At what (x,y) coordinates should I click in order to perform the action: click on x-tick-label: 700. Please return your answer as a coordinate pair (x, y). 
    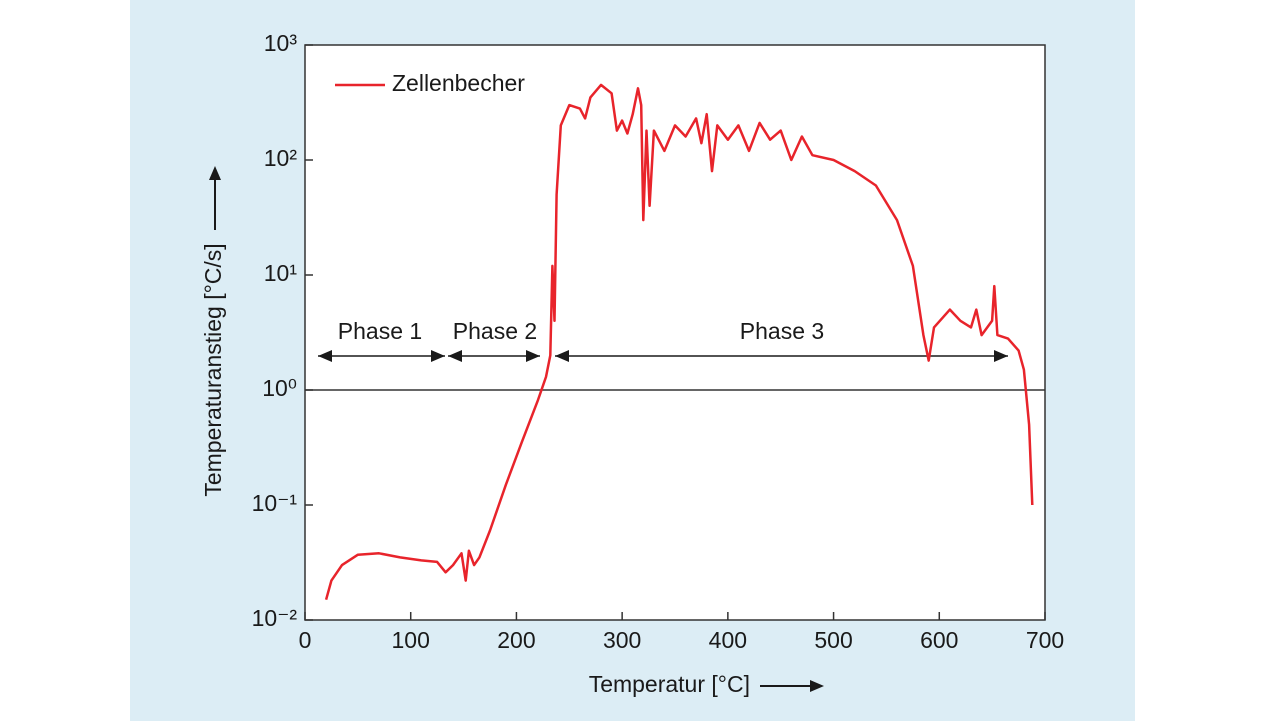
    Looking at the image, I should click on (1045, 640).